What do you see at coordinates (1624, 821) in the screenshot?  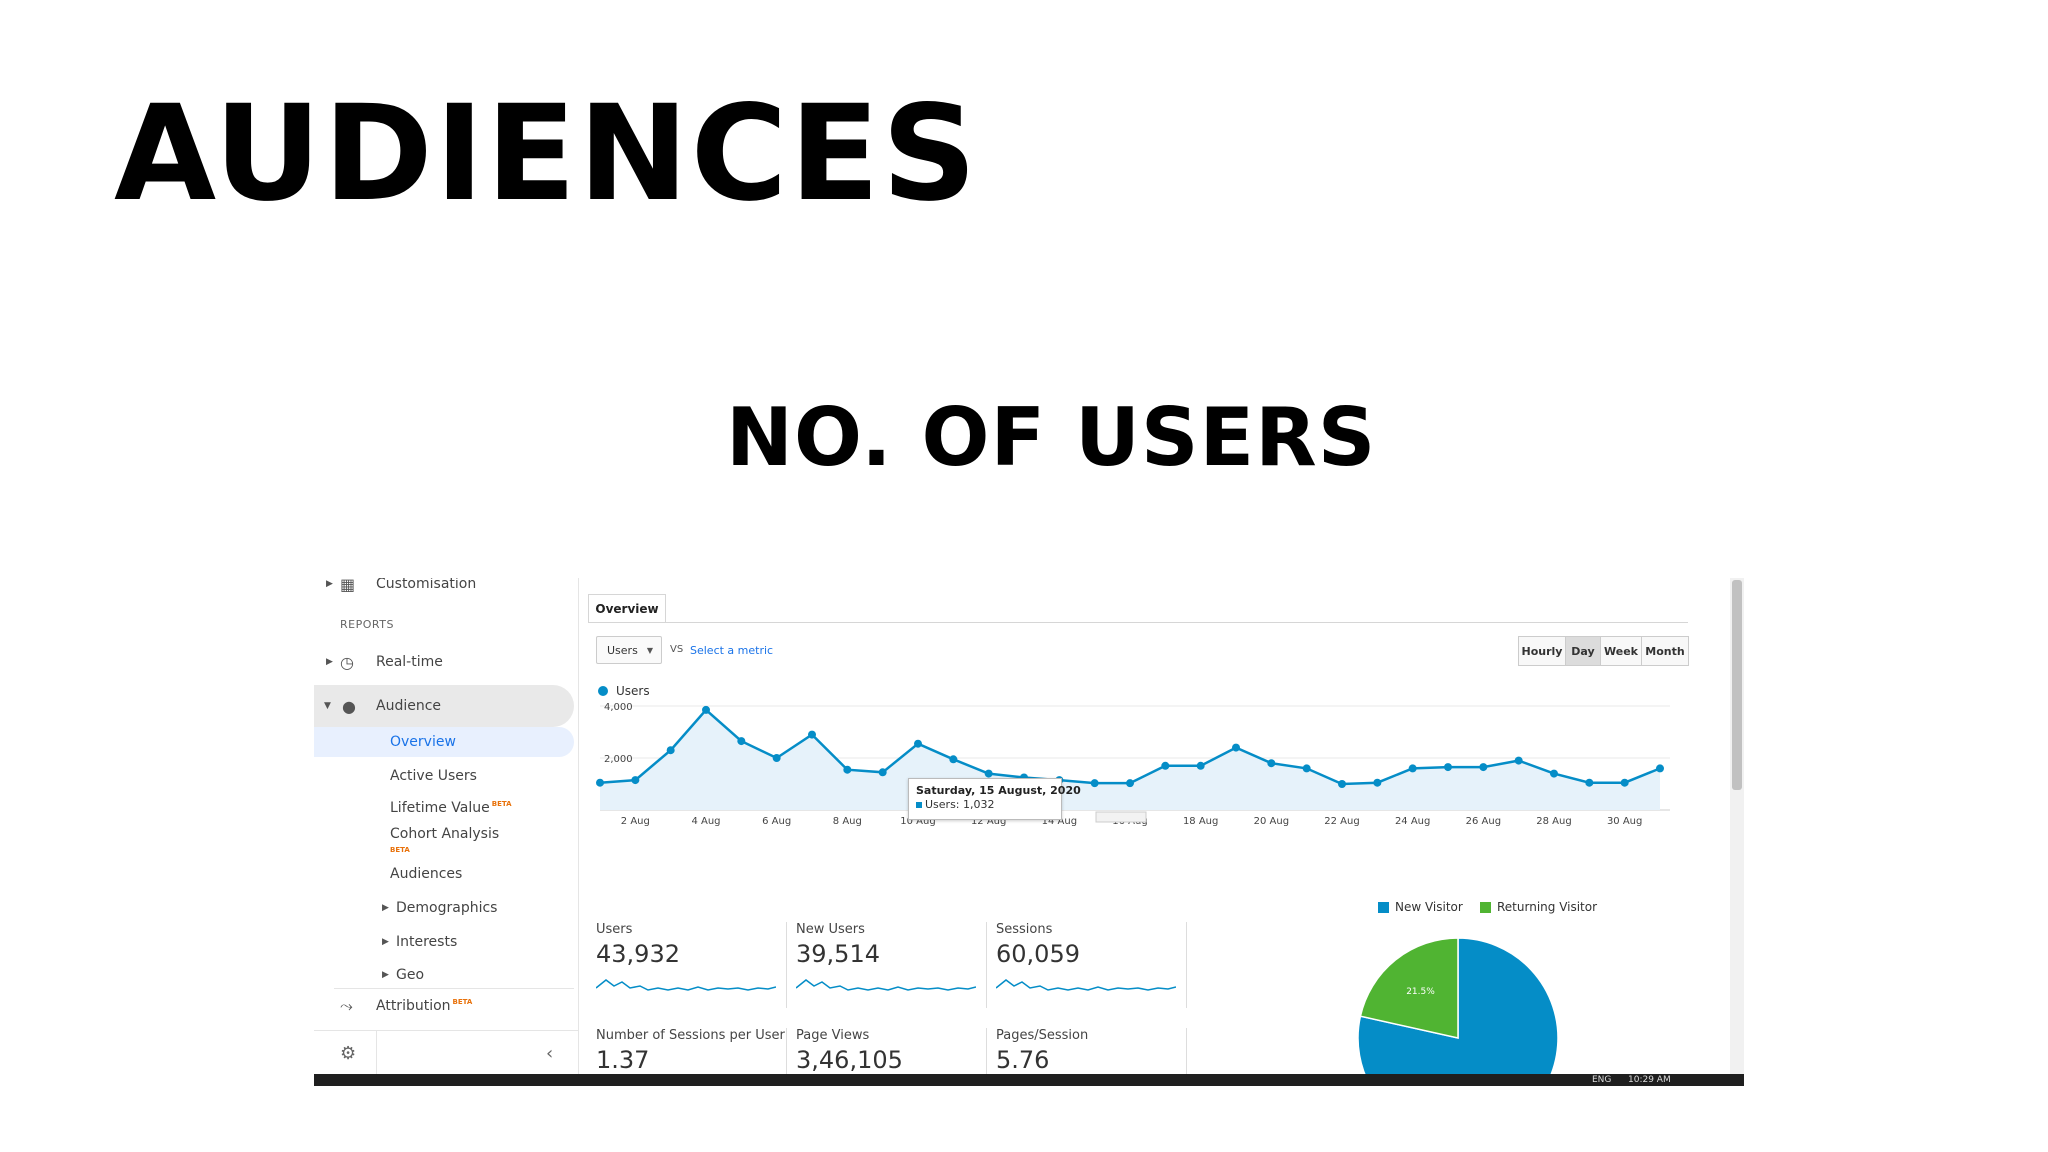 I see `x-tick-label: 30 Aug` at bounding box center [1624, 821].